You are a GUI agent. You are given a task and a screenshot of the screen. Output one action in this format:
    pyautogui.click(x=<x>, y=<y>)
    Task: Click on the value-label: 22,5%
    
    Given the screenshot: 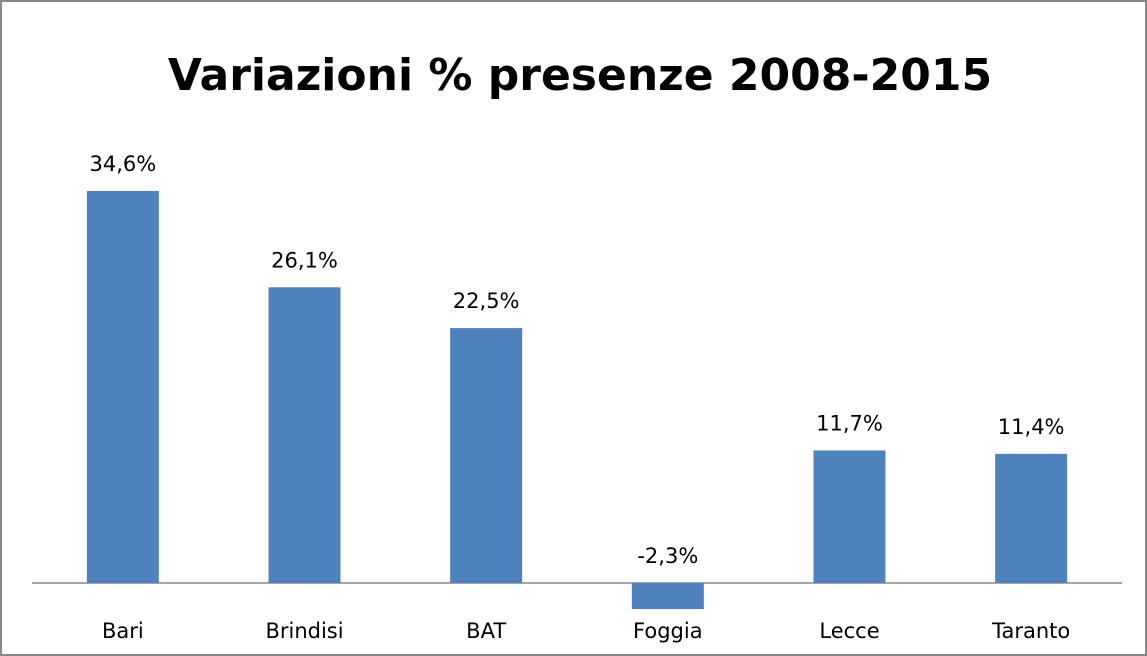 What is the action you would take?
    pyautogui.click(x=486, y=301)
    